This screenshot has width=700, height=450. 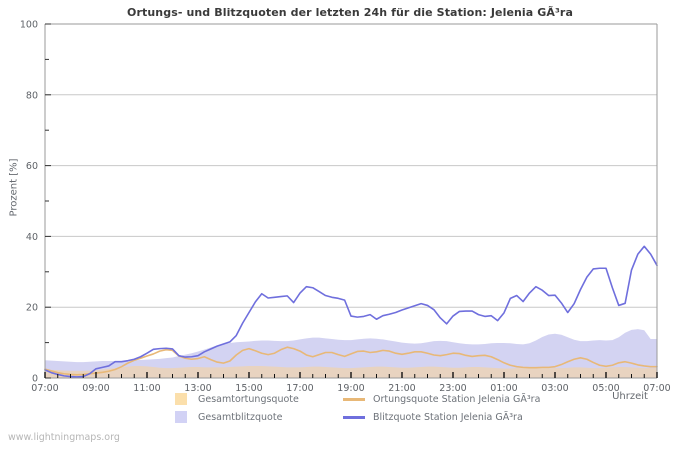 What do you see at coordinates (29, 25) in the screenshot?
I see `svg-text: 100` at bounding box center [29, 25].